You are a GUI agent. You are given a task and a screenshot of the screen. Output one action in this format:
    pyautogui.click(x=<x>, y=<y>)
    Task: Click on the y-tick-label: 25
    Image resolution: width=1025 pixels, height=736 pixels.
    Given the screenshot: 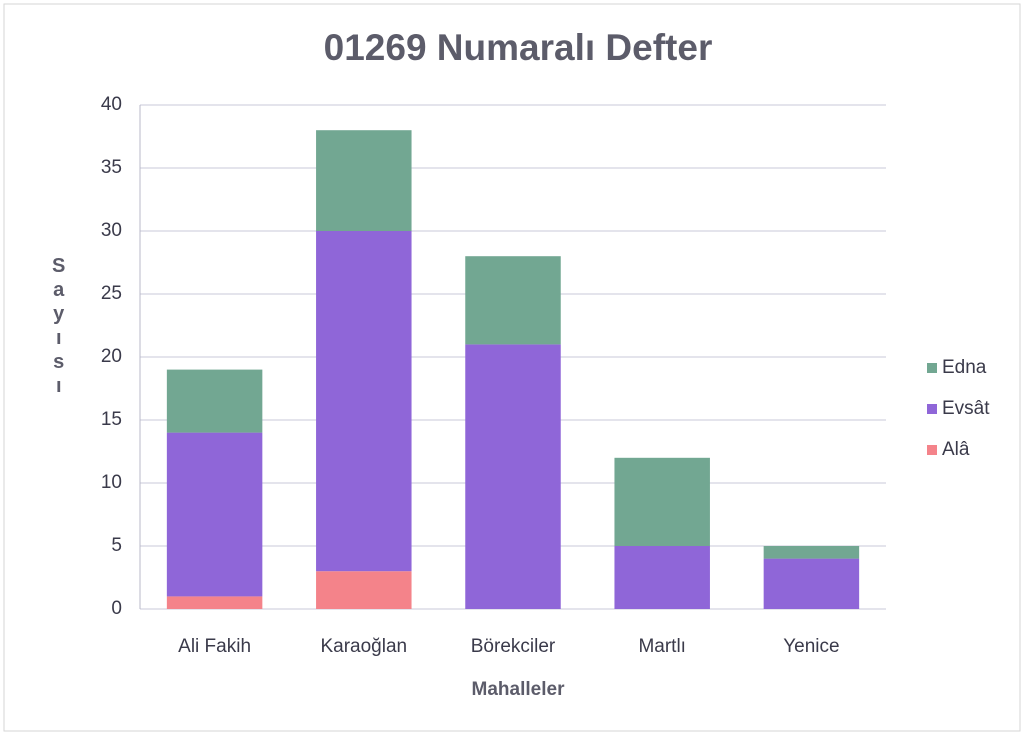 What is the action you would take?
    pyautogui.click(x=111, y=293)
    